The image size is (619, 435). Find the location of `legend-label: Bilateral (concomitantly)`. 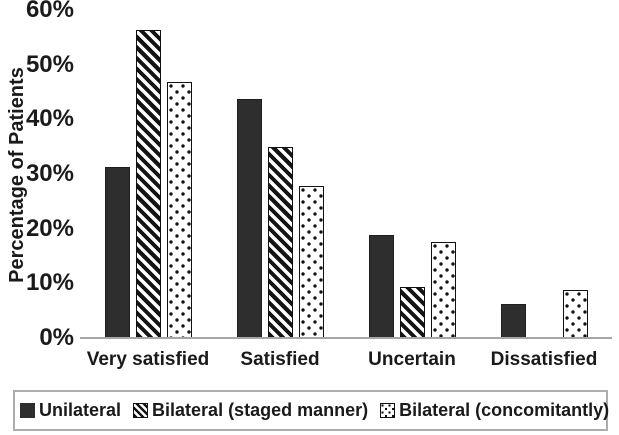

legend-label: Bilateral (concomitantly) is located at coordinates (504, 410).